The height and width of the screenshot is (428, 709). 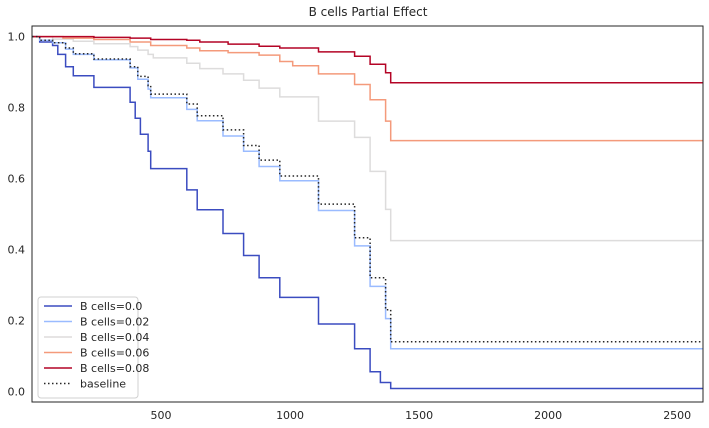 I want to click on legend-label: B cells=0.08, so click(x=114, y=368).